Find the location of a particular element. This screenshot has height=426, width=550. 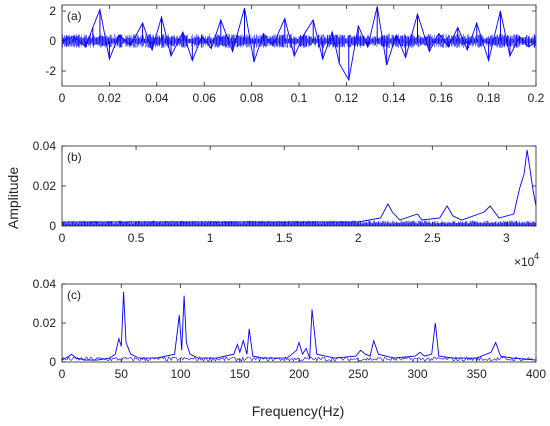

x-tick-label: 150 is located at coordinates (240, 374).